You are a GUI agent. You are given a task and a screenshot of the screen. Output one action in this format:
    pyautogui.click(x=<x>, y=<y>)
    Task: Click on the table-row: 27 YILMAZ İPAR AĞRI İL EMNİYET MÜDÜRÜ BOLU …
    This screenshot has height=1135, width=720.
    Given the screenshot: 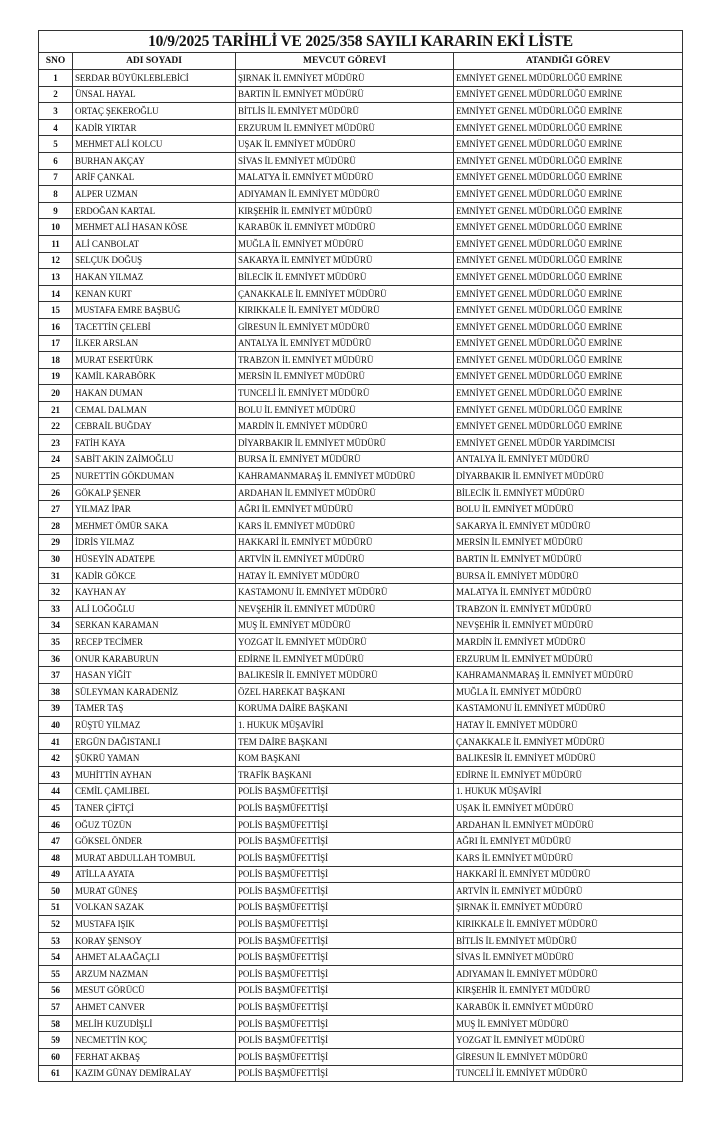 What is the action you would take?
    pyautogui.click(x=361, y=509)
    